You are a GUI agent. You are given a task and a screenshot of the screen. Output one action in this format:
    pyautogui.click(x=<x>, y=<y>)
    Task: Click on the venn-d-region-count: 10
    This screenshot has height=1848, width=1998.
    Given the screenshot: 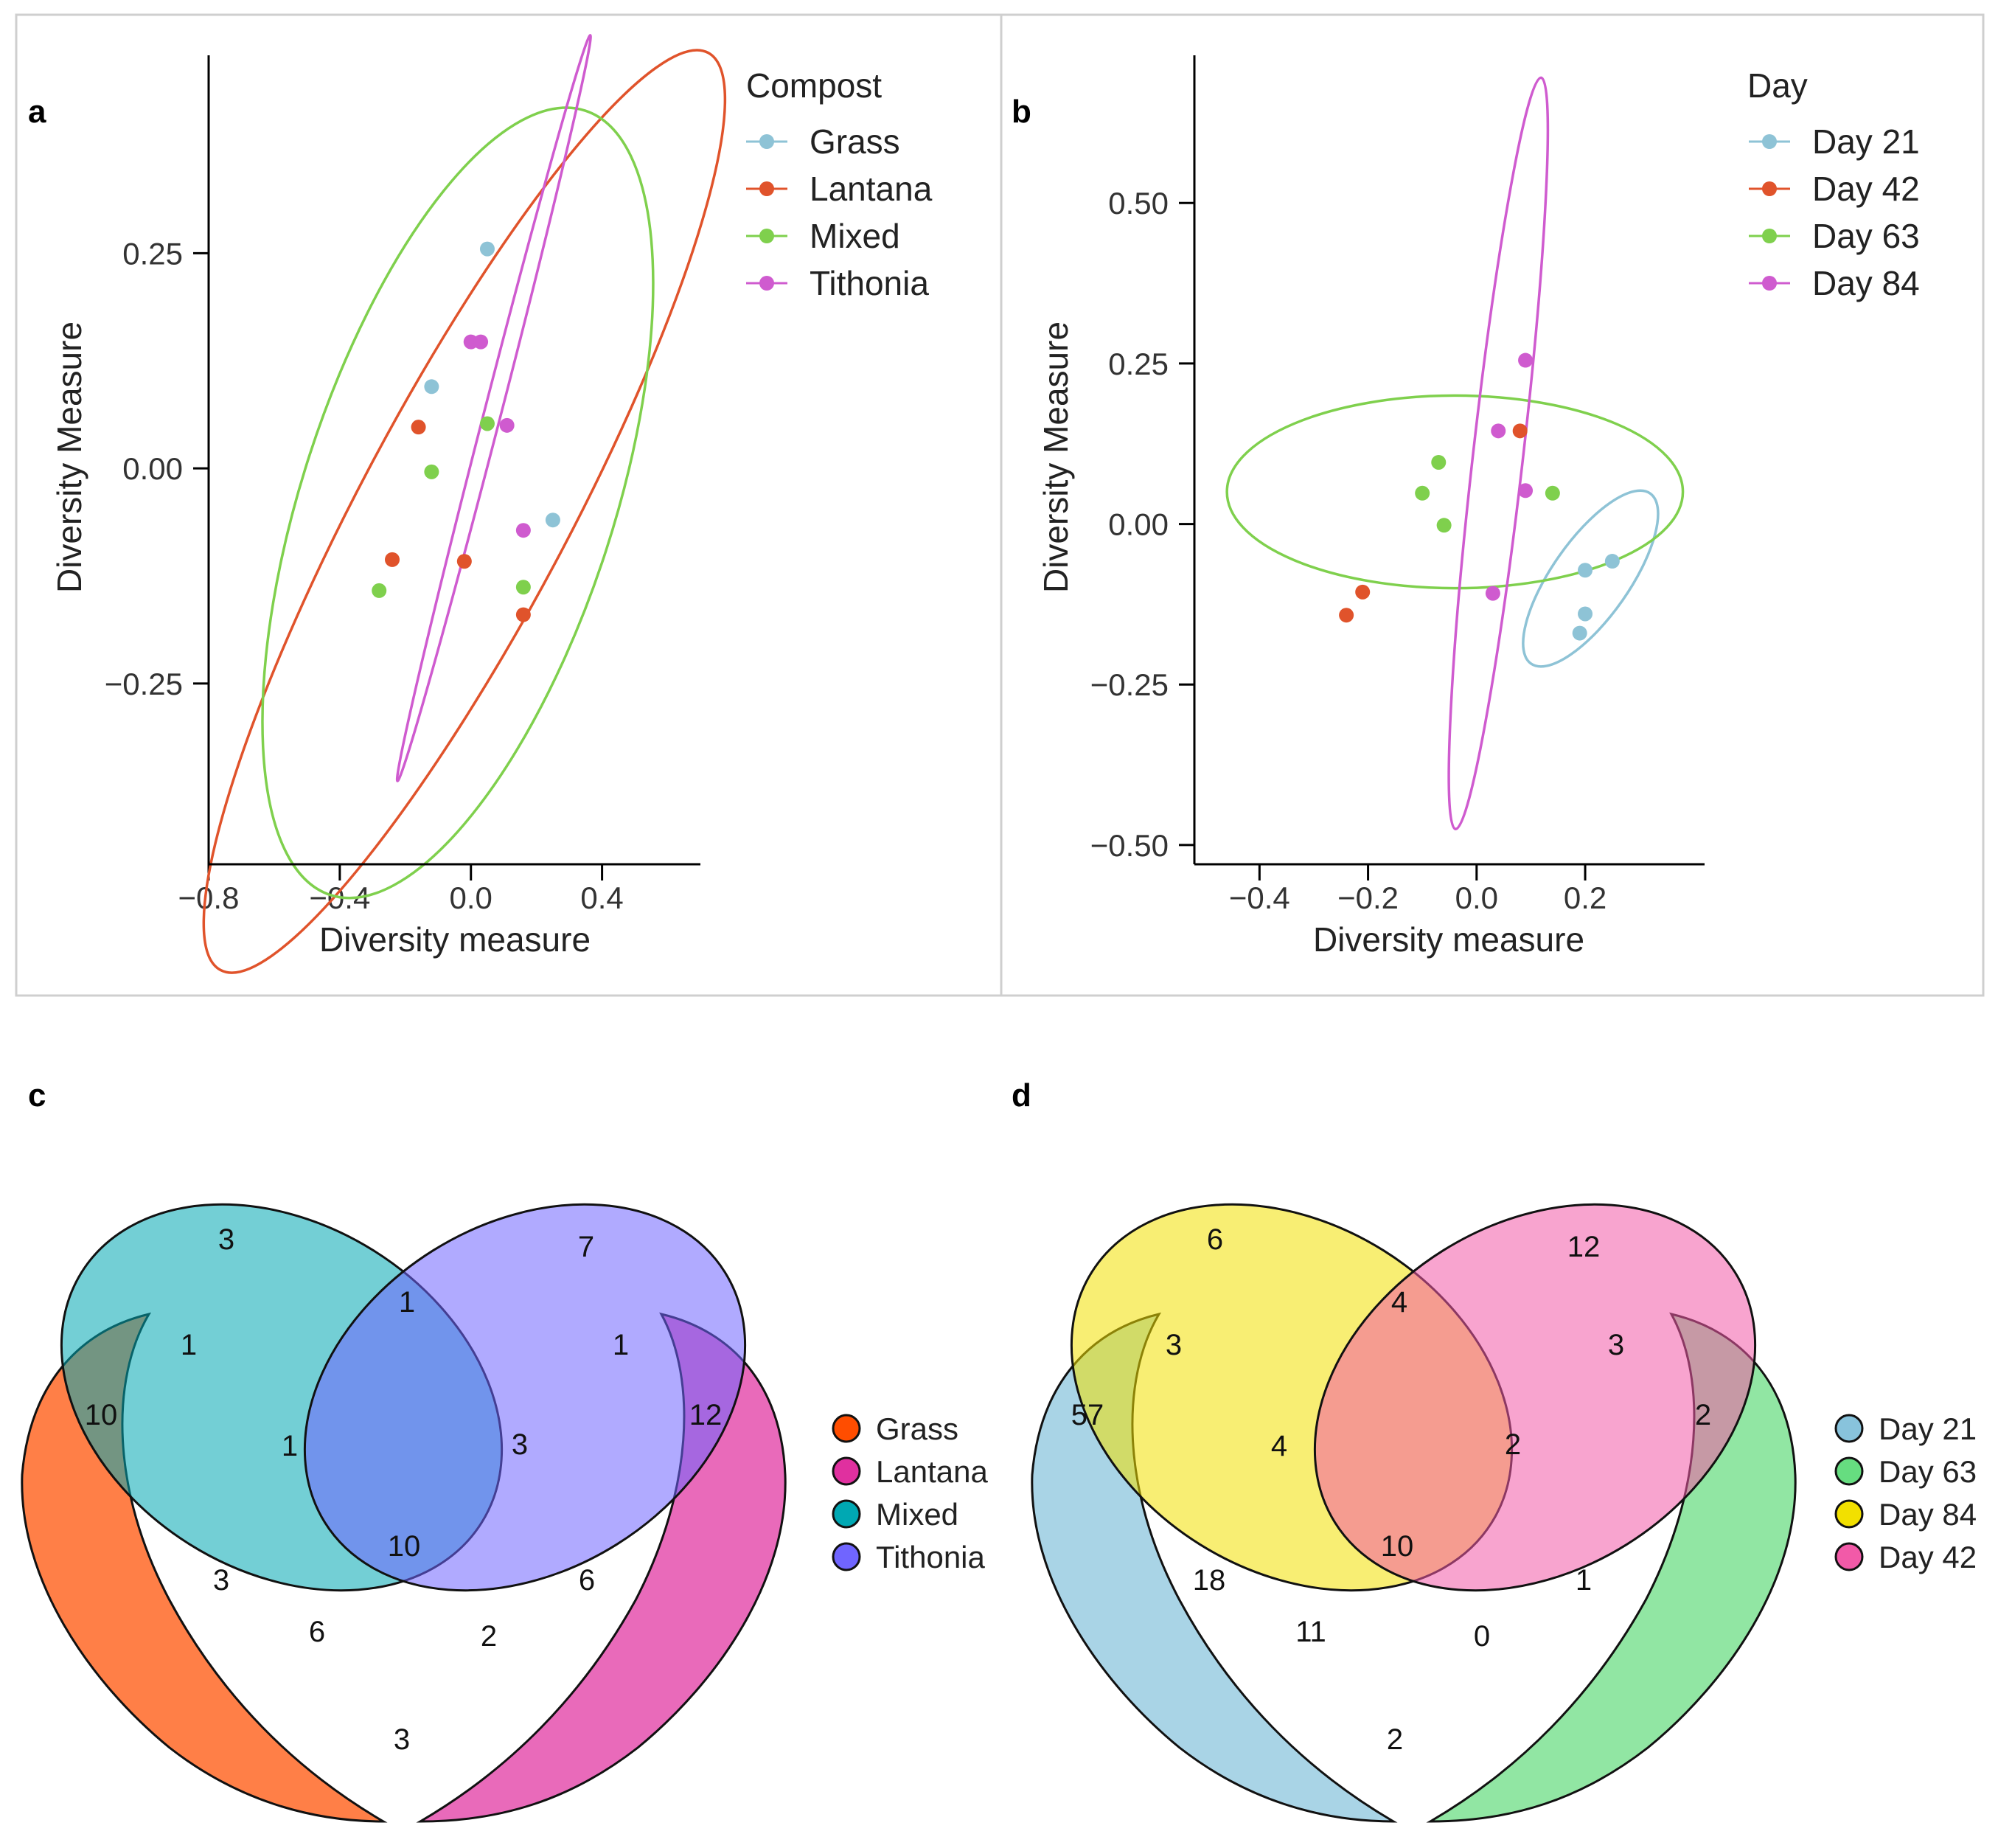 What is the action you would take?
    pyautogui.click(x=1397, y=1546)
    